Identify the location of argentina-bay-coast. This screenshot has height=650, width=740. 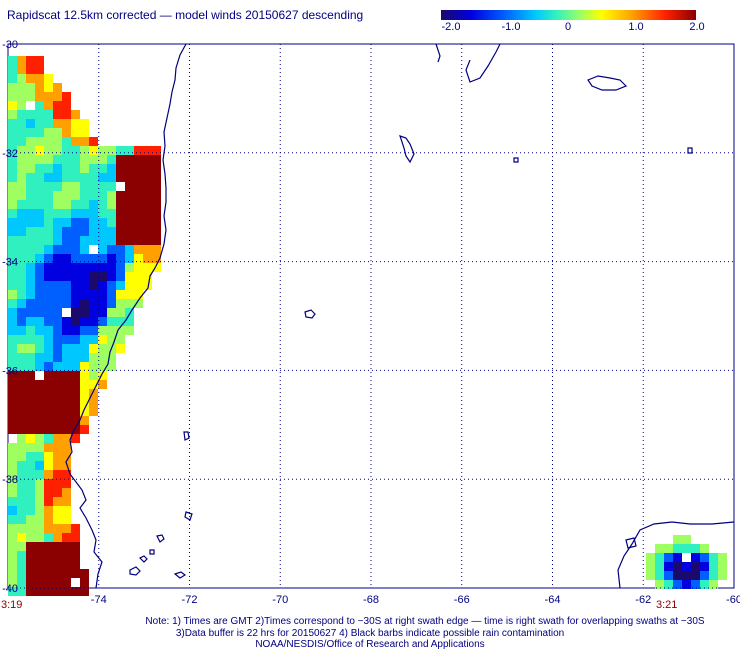
(483, 63).